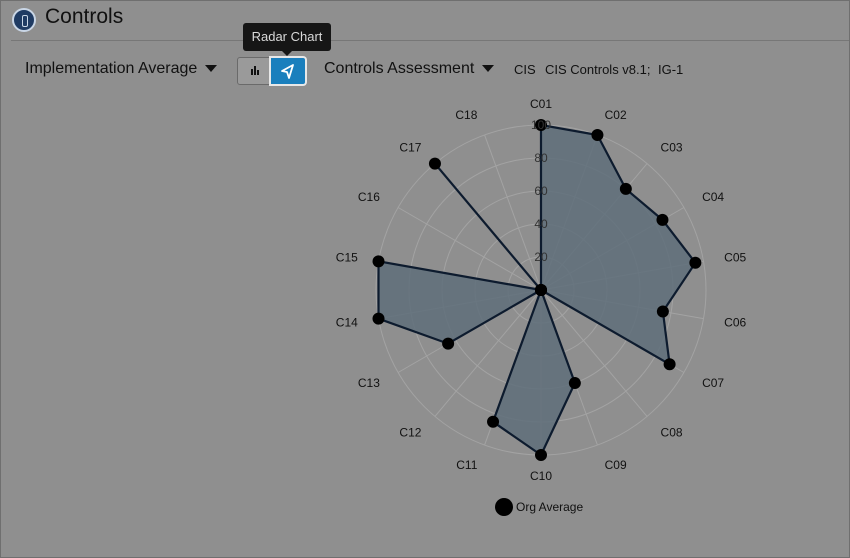 The height and width of the screenshot is (558, 850). I want to click on category-label-c11: C11, so click(466, 465).